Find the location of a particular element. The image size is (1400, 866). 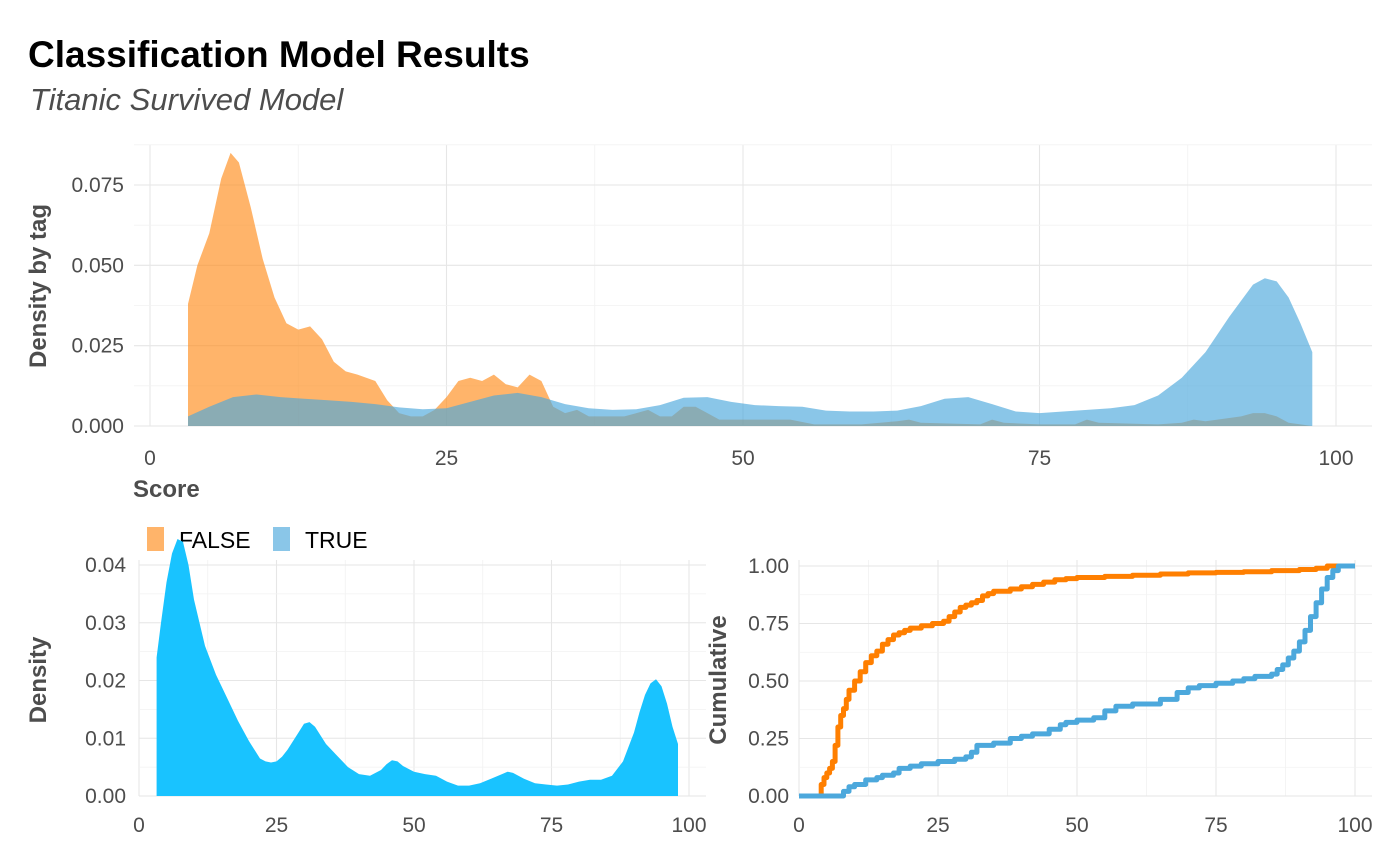

density-by-tag-y-tick-label: 0.075 is located at coordinates (97, 185).